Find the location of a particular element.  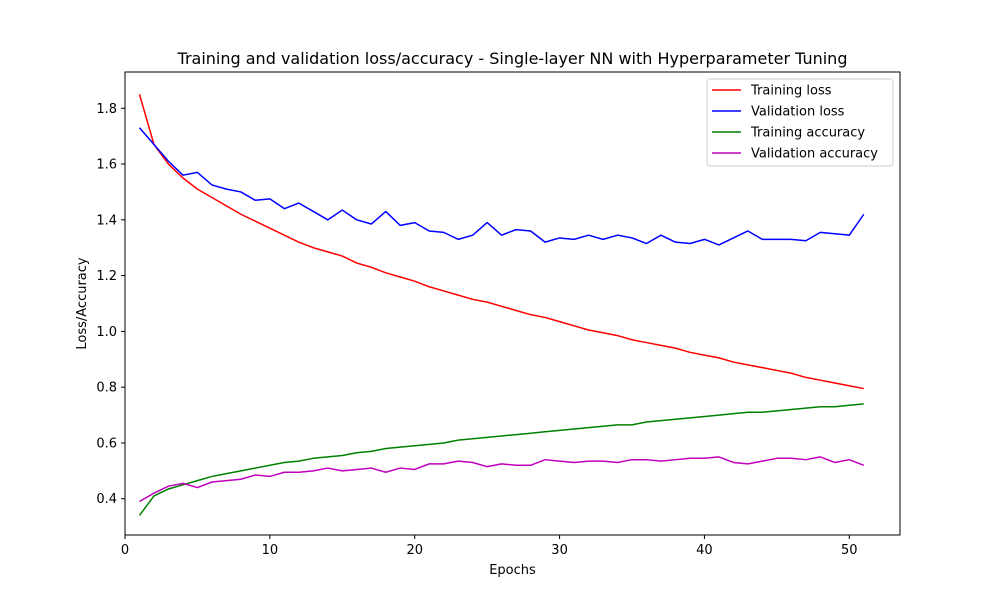

series-line-training-accuracy is located at coordinates (501, 459).